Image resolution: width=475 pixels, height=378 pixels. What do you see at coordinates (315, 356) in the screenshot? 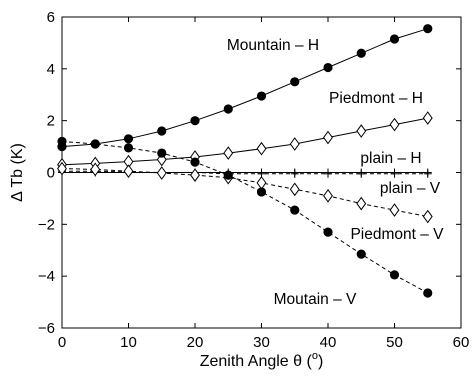
I see `x-axis-label-degree: o` at bounding box center [315, 356].